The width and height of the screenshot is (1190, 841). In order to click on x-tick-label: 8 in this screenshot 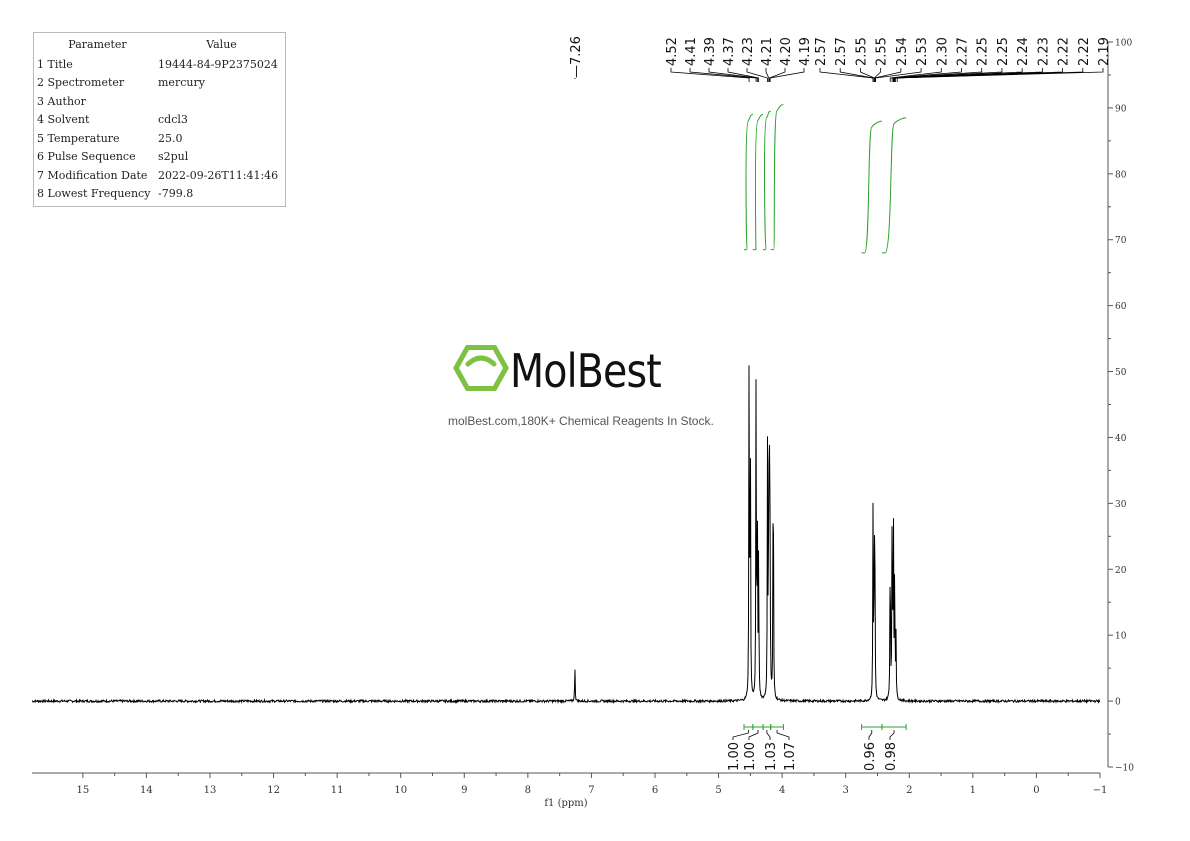, I will do `click(528, 790)`.